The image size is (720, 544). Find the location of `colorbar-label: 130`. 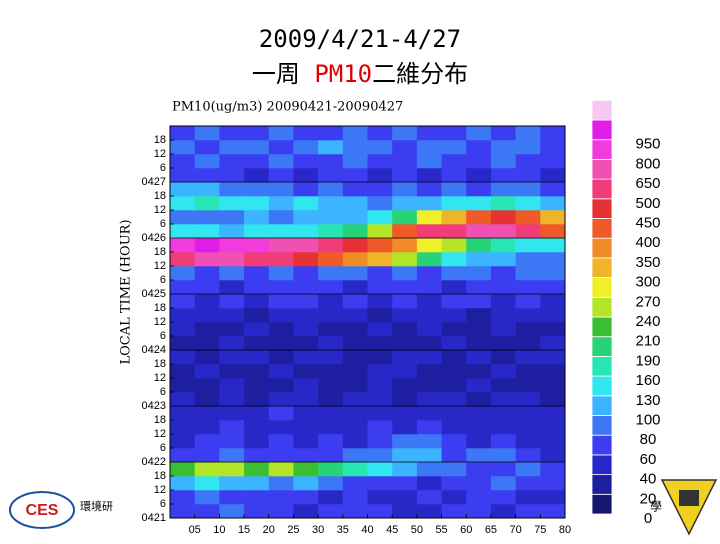

colorbar-label: 130 is located at coordinates (647, 400).